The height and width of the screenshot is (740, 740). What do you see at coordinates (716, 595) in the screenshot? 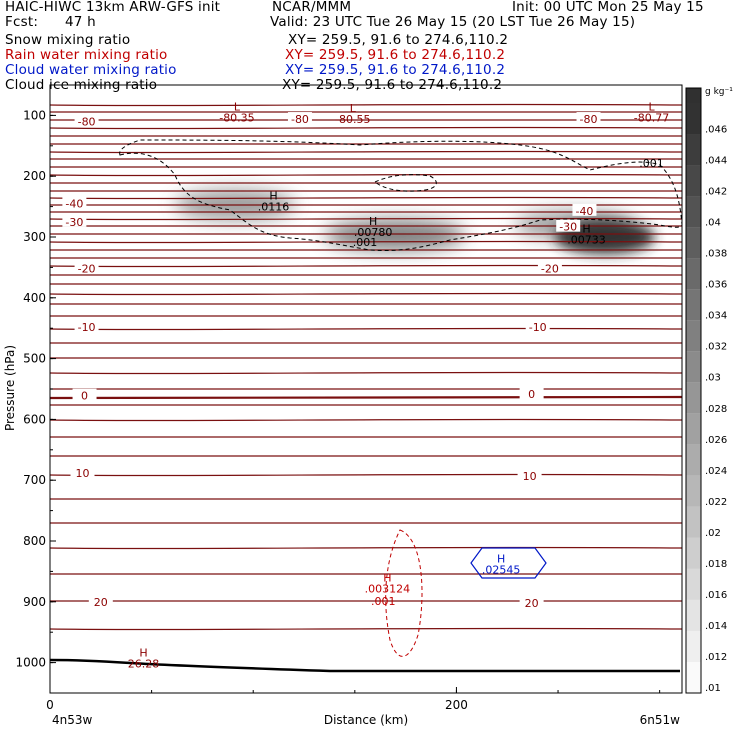
I see `colorbar-tick-label: .016` at bounding box center [716, 595].